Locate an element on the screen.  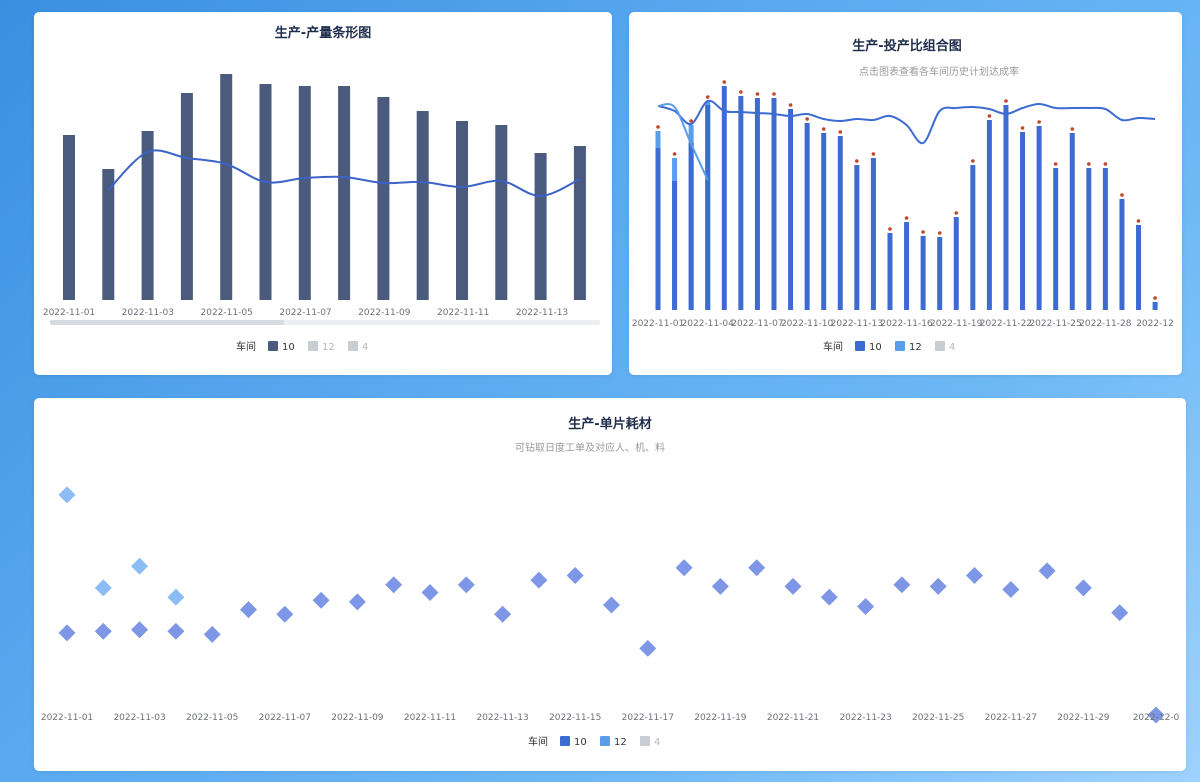
x-tick-label: 2022-11-16 is located at coordinates (906, 324).